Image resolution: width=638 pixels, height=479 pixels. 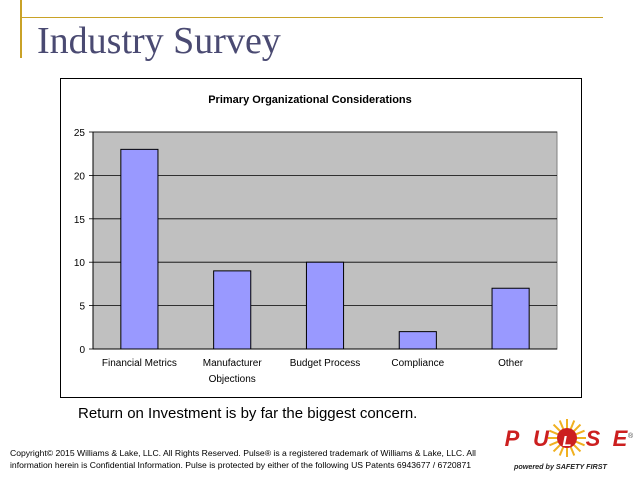 What do you see at coordinates (80, 176) in the screenshot?
I see `y-tick-label: 20` at bounding box center [80, 176].